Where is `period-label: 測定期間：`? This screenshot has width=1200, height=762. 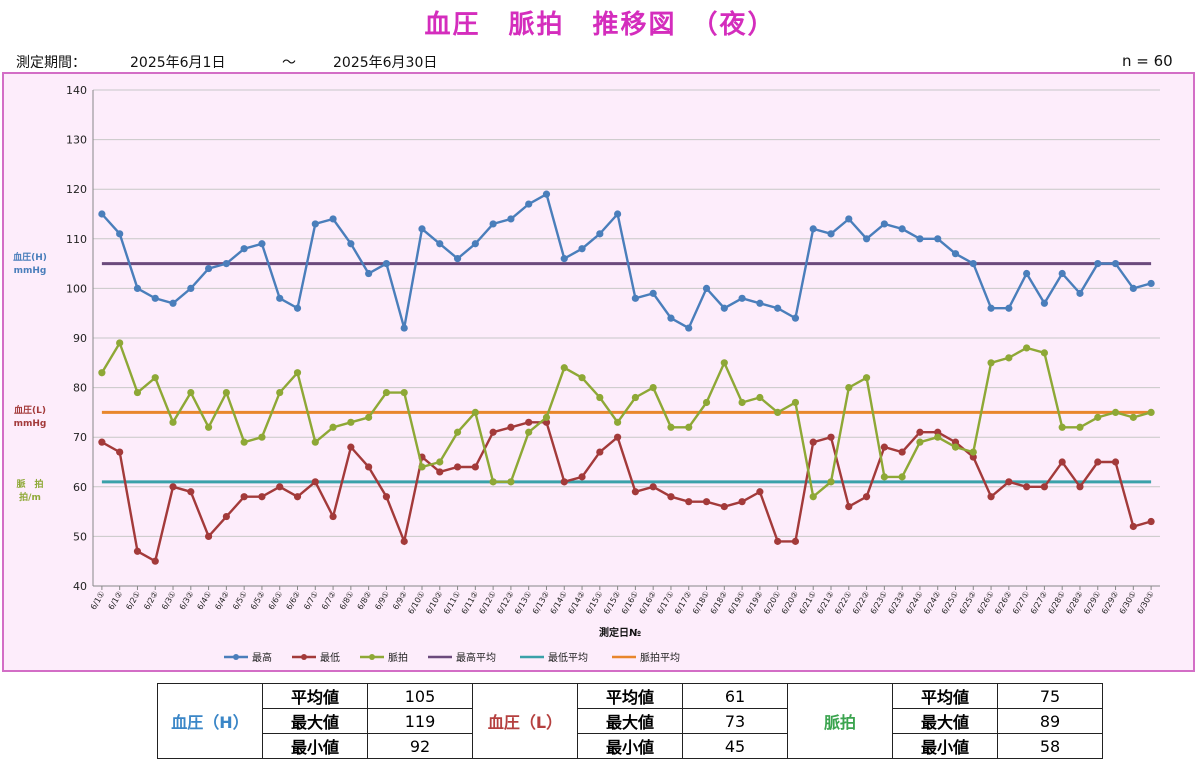 period-label: 測定期間： is located at coordinates (51, 63).